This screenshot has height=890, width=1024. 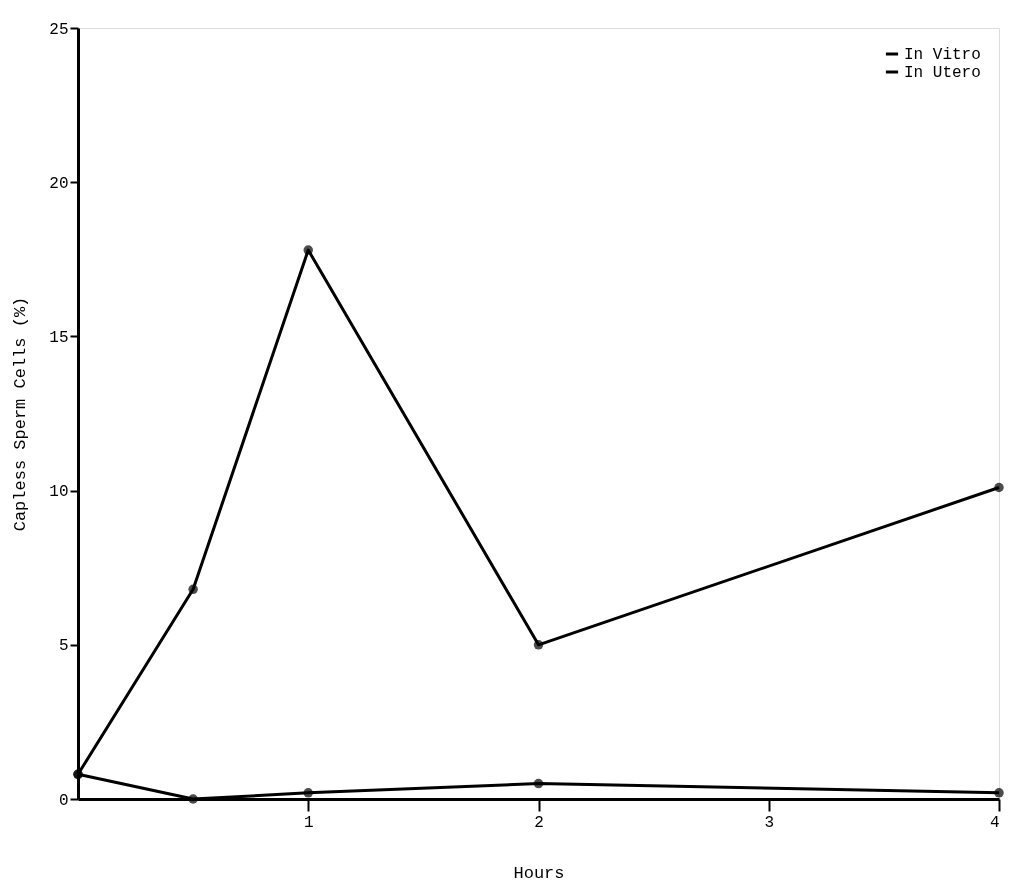 I want to click on x-tick-label: 3, so click(x=769, y=822).